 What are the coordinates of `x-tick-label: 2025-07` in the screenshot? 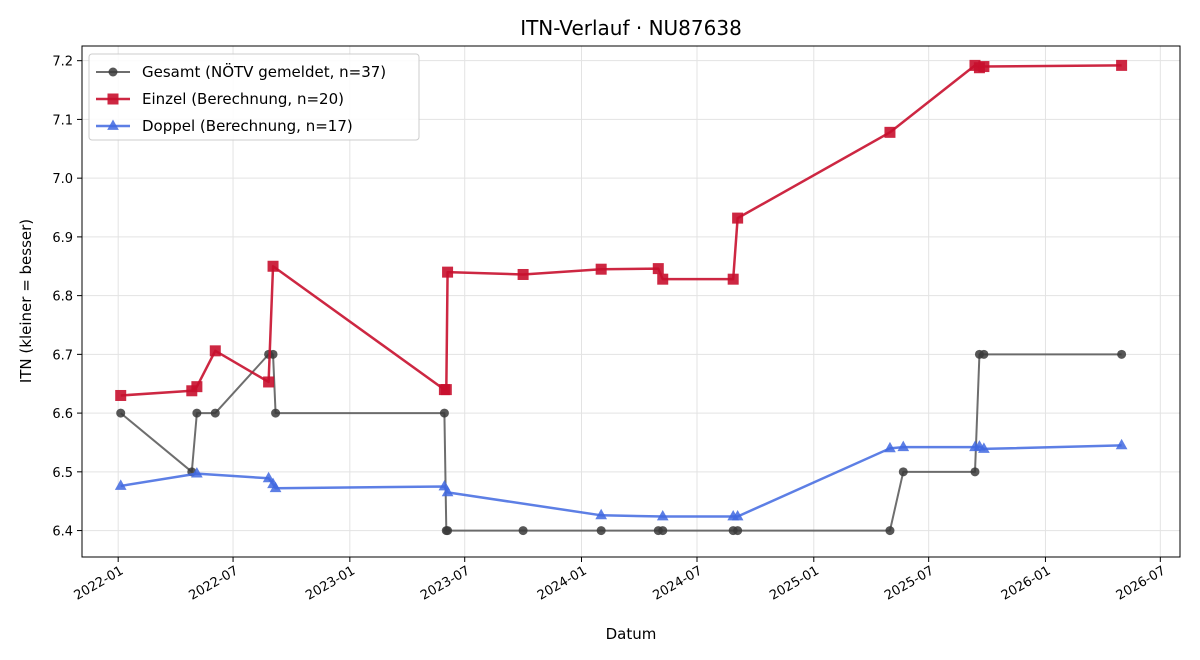 It's located at (909, 583).